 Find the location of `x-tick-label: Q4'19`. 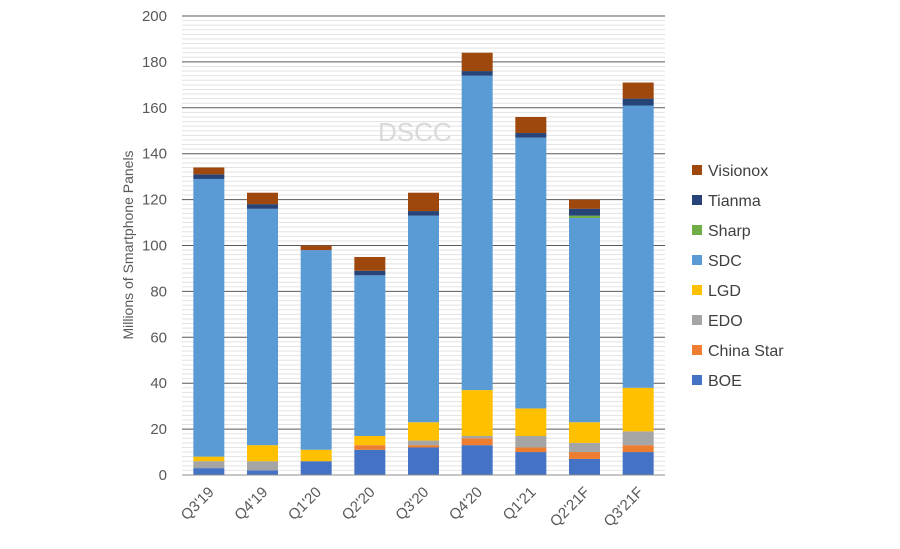

x-tick-label: Q4'19 is located at coordinates (251, 504).